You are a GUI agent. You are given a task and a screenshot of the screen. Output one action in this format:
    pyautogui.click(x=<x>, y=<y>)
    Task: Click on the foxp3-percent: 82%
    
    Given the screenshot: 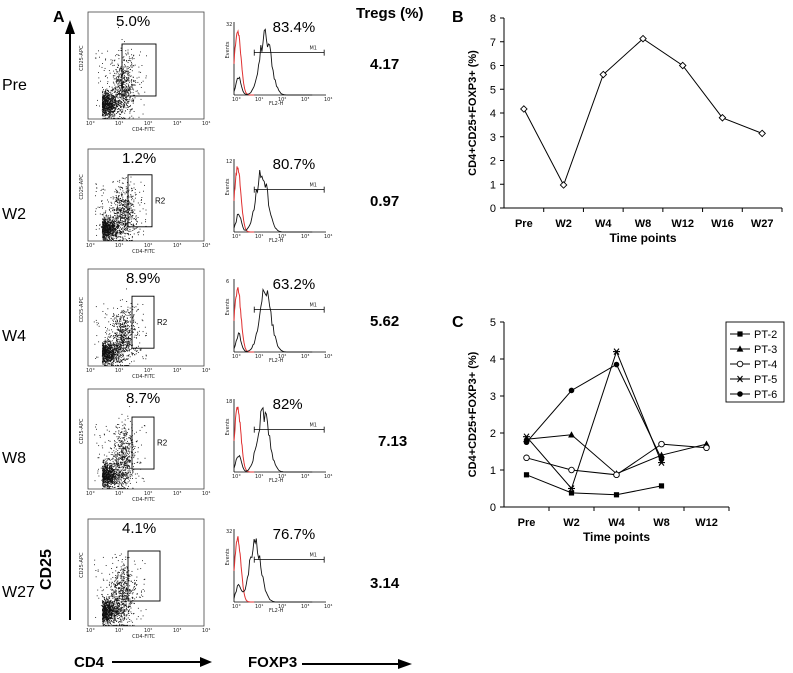 What is the action you would take?
    pyautogui.click(x=288, y=404)
    